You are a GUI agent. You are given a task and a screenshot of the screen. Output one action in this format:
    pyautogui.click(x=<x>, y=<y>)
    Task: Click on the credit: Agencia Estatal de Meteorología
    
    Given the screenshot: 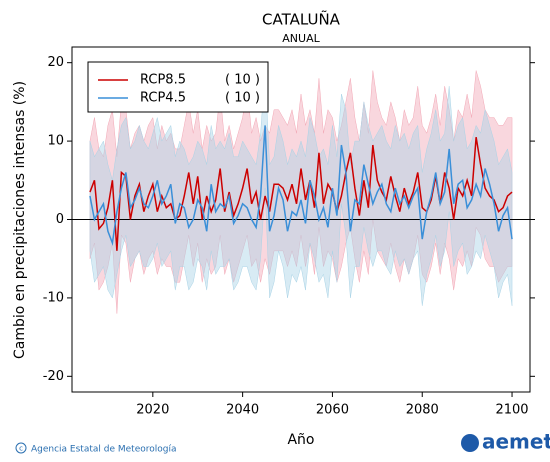 What is the action you would take?
    pyautogui.click(x=104, y=450)
    